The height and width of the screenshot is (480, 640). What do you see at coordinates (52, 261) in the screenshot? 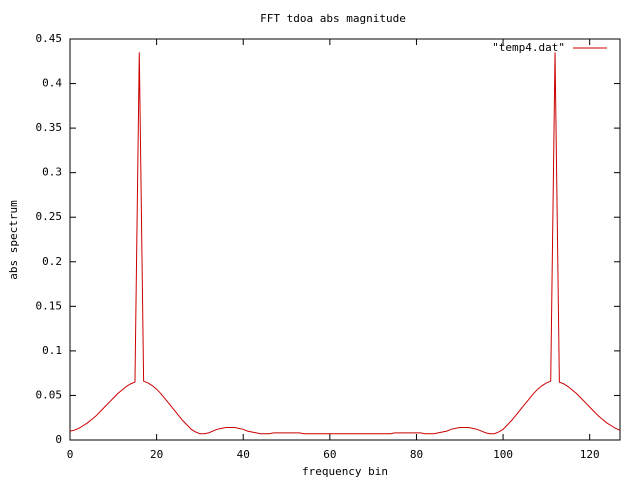
I see `y-tick-label: 0.2` at bounding box center [52, 261].